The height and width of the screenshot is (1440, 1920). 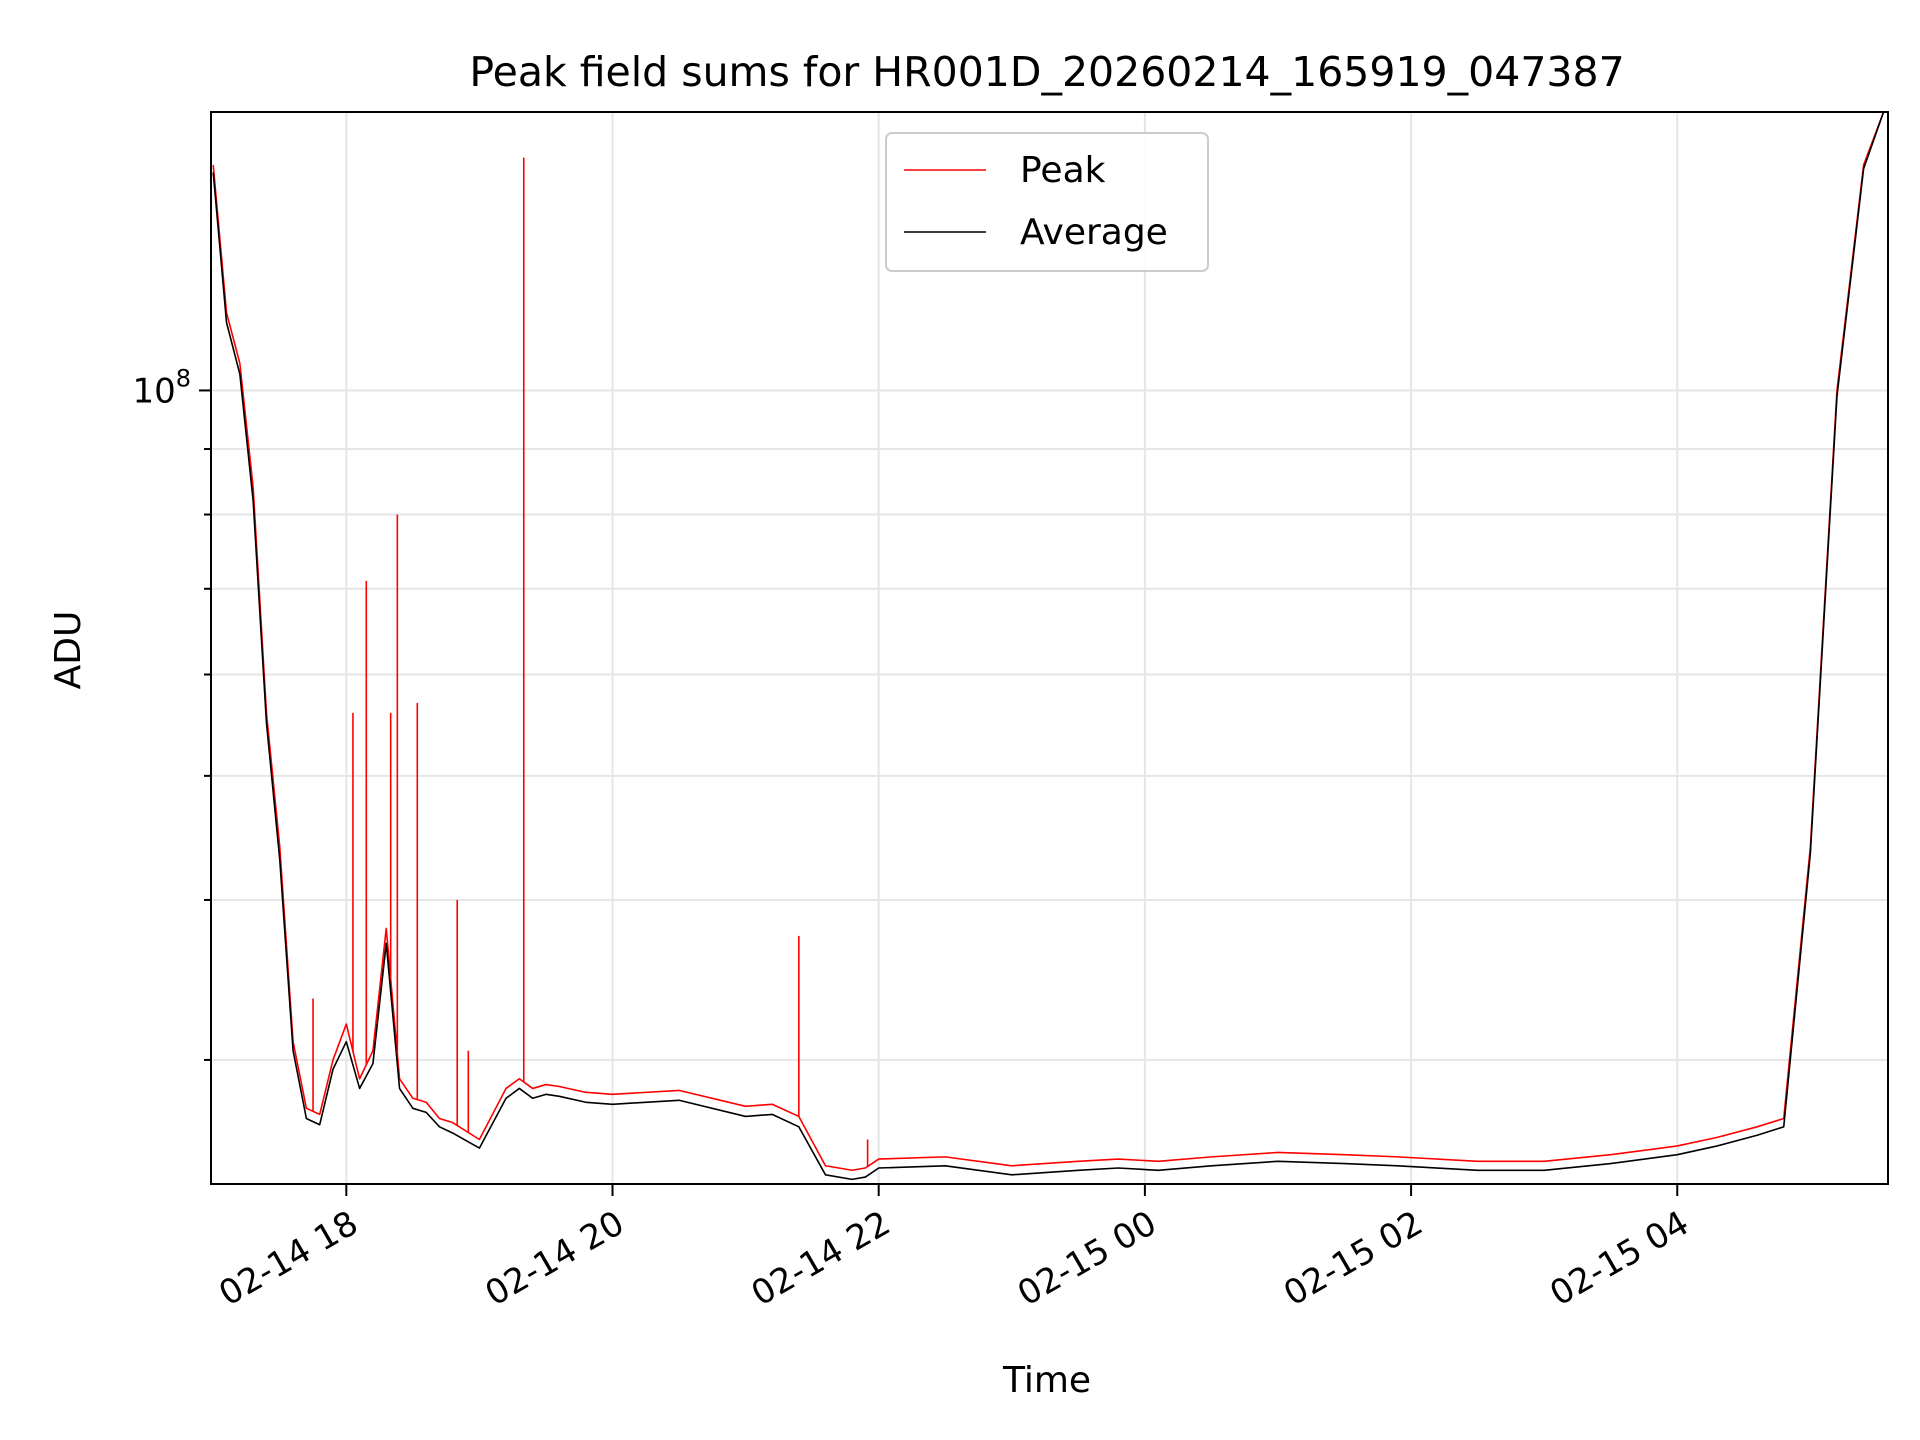 I want to click on x-tick-label: 02-14 20, so click(x=555, y=1258).